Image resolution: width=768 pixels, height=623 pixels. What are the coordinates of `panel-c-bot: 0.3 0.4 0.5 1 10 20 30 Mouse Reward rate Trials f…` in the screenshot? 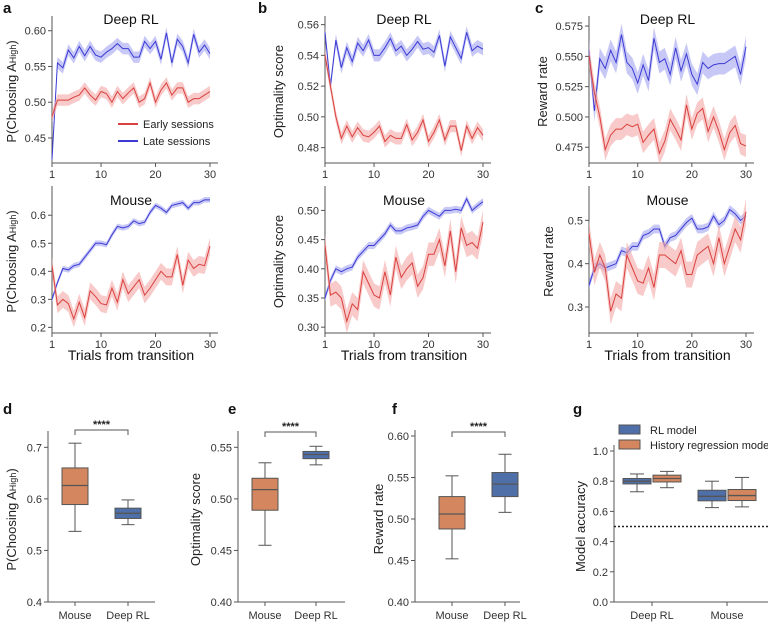 It's located at (647, 274).